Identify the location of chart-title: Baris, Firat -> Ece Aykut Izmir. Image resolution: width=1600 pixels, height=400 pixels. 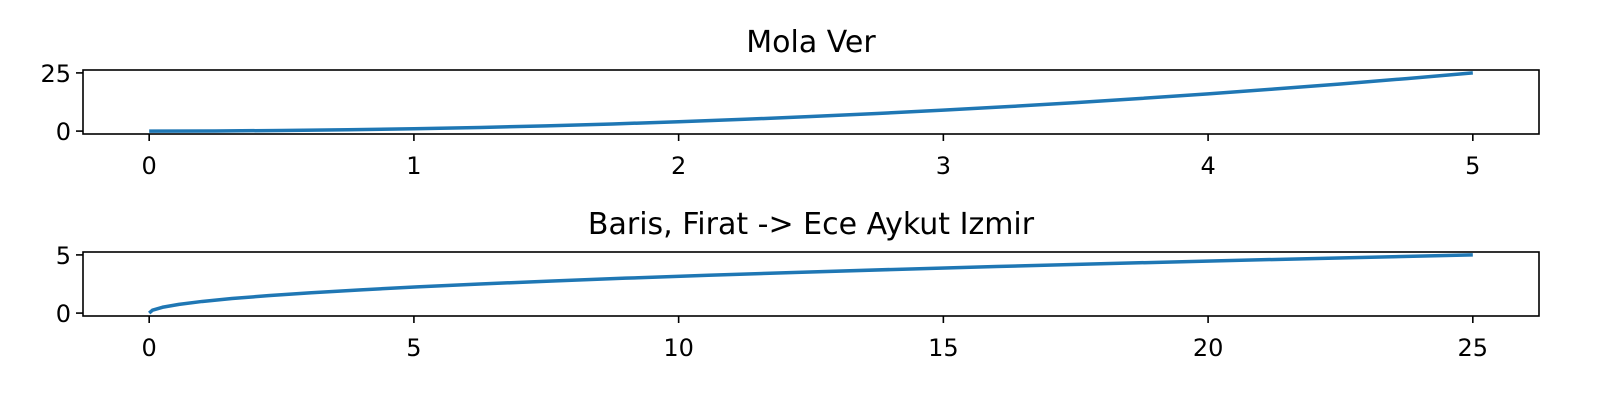
(811, 224).